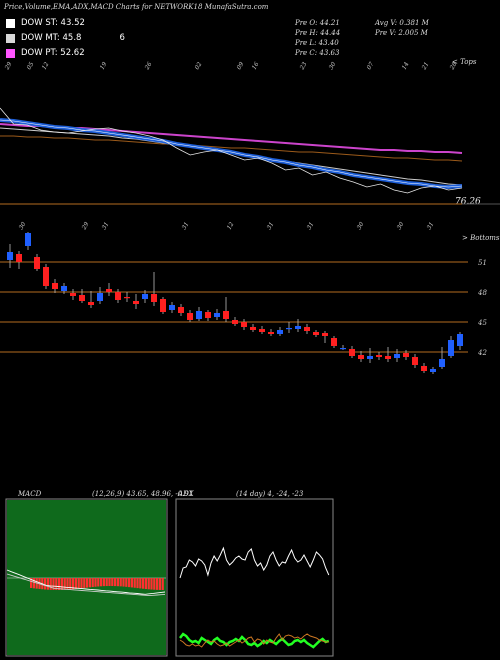 Image resolution: width=500 pixels, height=660 pixels. Describe the element at coordinates (317, 23) in the screenshot. I see `stat-open: Pre O: 44.21` at that location.